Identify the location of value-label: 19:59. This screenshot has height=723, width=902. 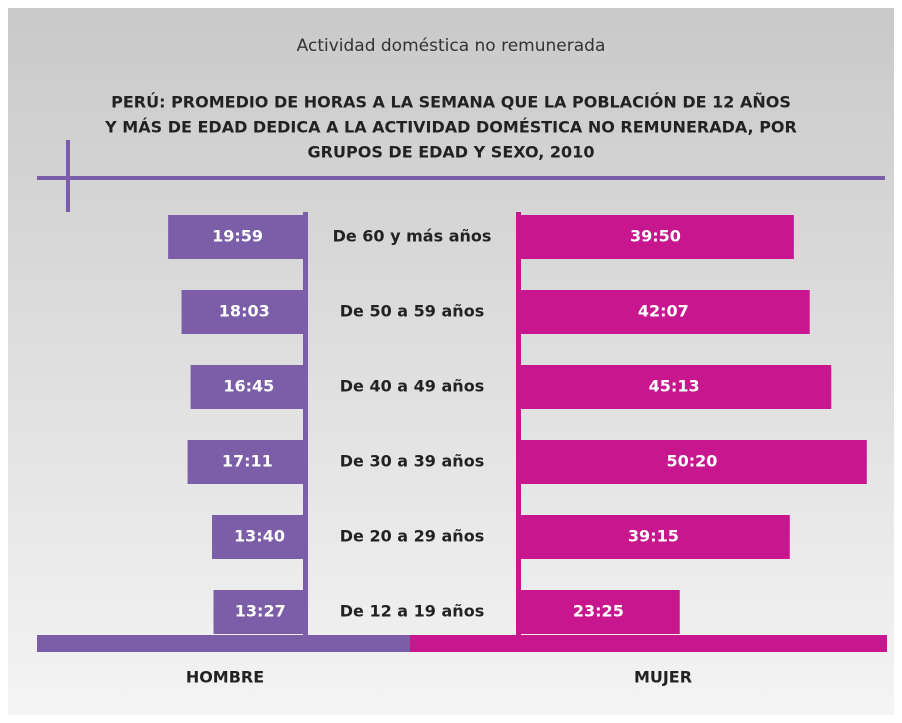
(237, 236).